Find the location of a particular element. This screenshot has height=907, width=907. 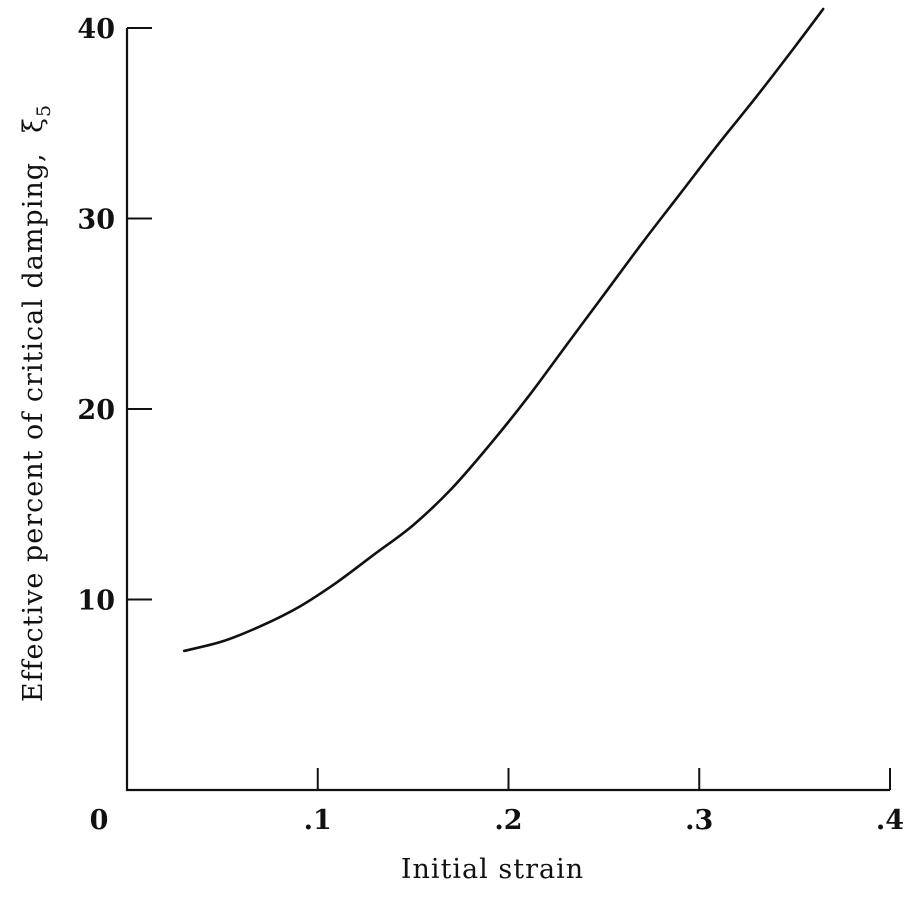

y-tick-label: 10 is located at coordinates (96, 601).